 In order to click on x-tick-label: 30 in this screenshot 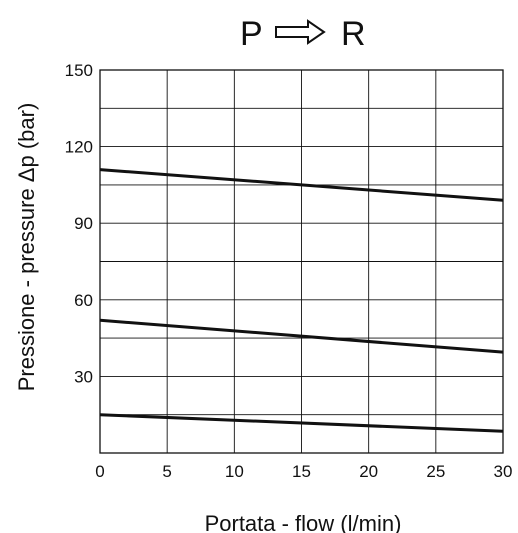, I will do `click(503, 471)`.